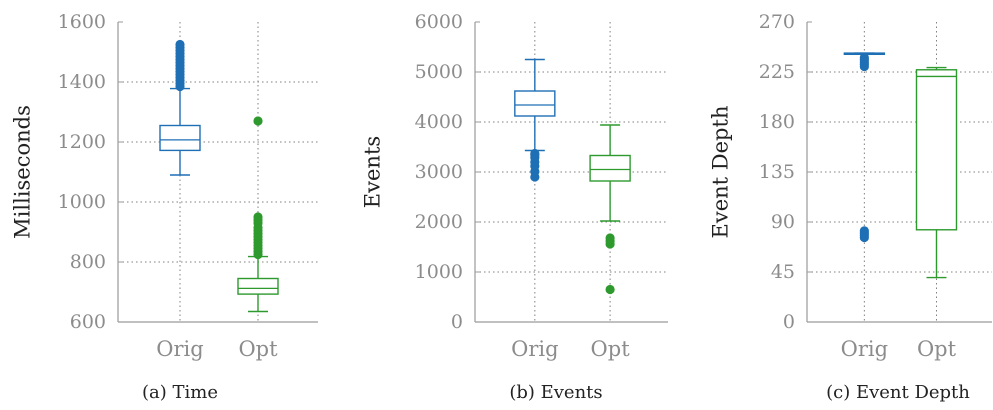 This screenshot has width=993, height=410. Describe the element at coordinates (439, 22) in the screenshot. I see `ytick-label: 6000` at that location.